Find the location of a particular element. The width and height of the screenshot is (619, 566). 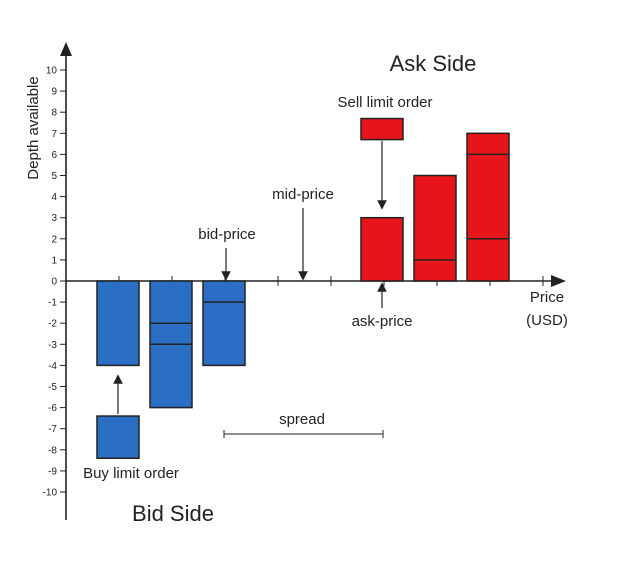

bid-side-title: Bid Side is located at coordinates (173, 513).